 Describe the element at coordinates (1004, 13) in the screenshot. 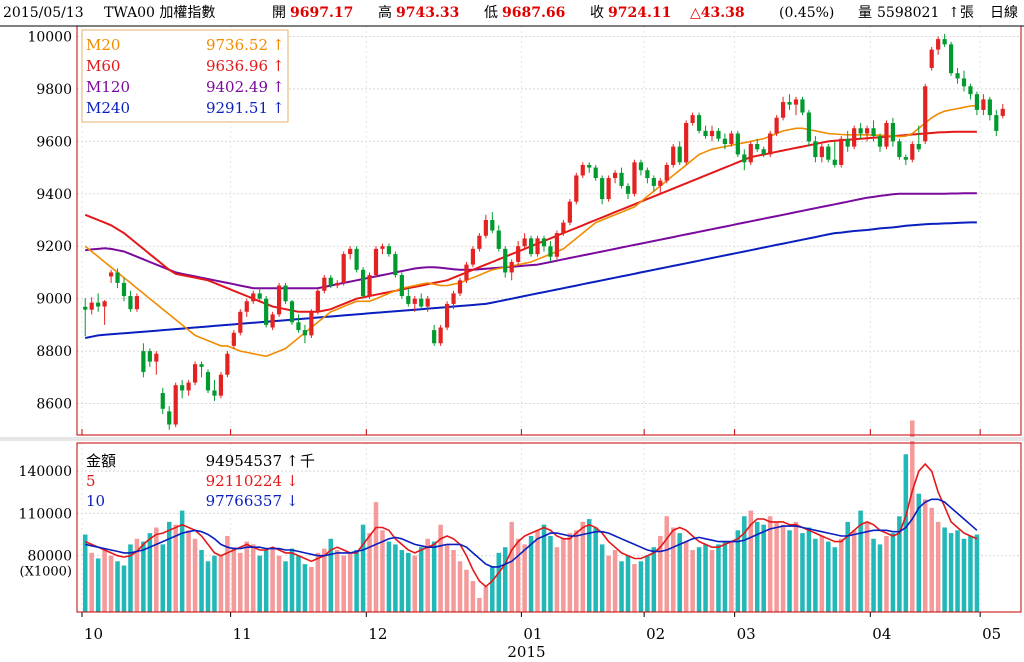

I see `period-label: 日線` at that location.